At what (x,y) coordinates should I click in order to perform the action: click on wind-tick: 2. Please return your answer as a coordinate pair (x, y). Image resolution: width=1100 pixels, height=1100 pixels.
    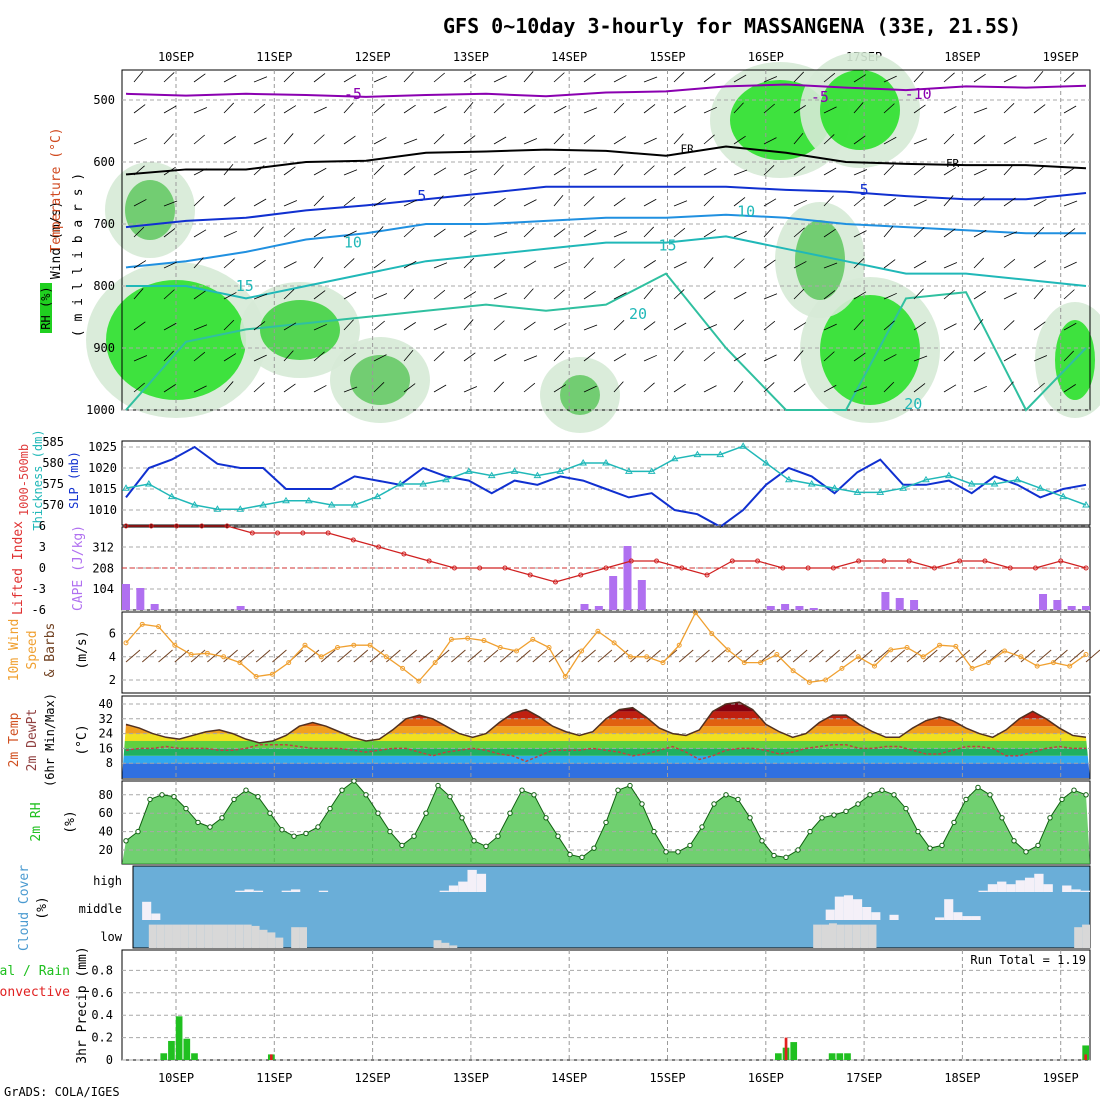
    Looking at the image, I should click on (112, 680).